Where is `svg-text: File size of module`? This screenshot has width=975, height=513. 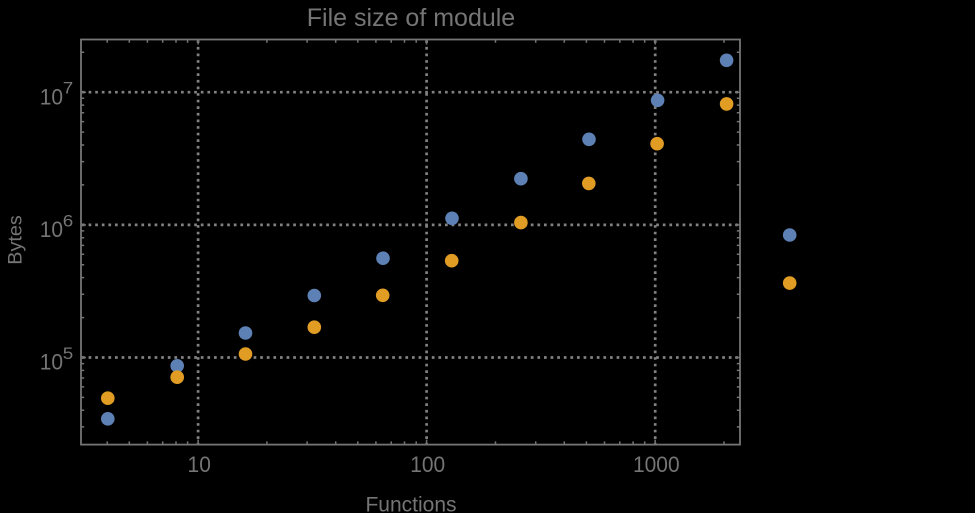 svg-text: File size of module is located at coordinates (411, 18).